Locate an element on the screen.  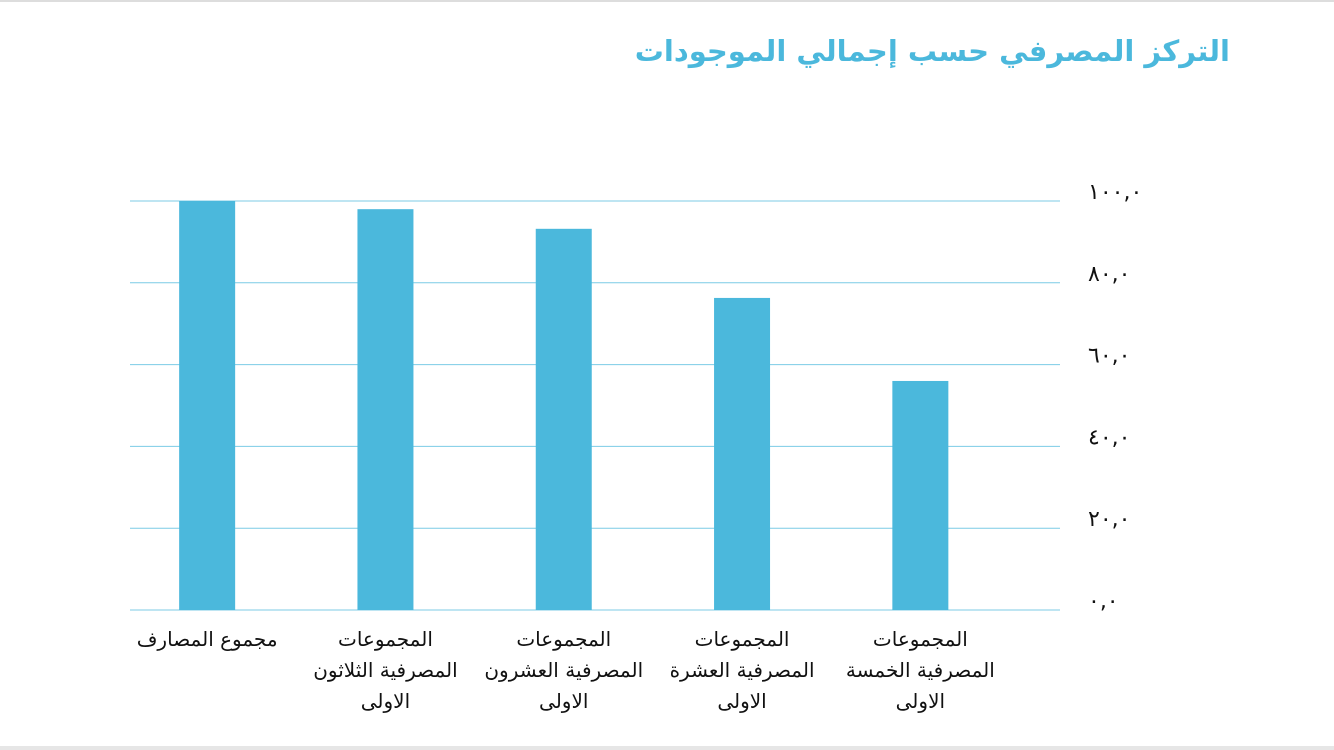
y-tick-label: ٠,٠ is located at coordinates (1103, 601).